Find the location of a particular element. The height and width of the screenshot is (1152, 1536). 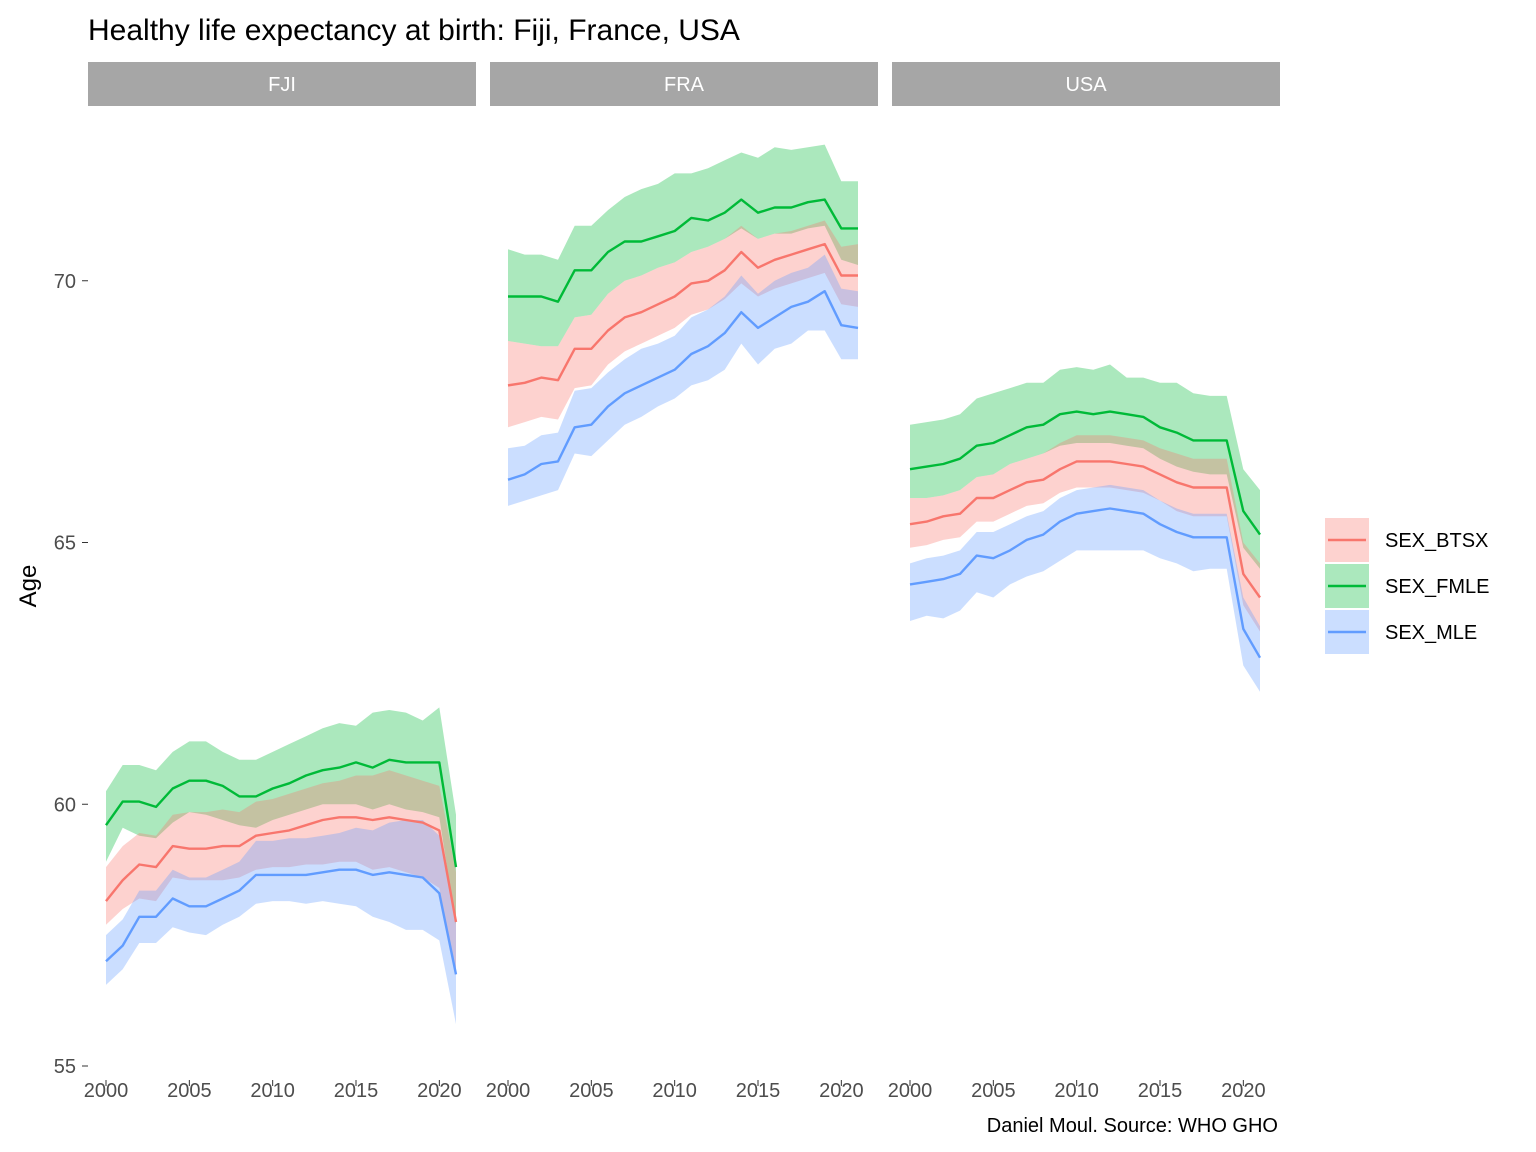

y-tick-label: 65 is located at coordinates (65, 544).